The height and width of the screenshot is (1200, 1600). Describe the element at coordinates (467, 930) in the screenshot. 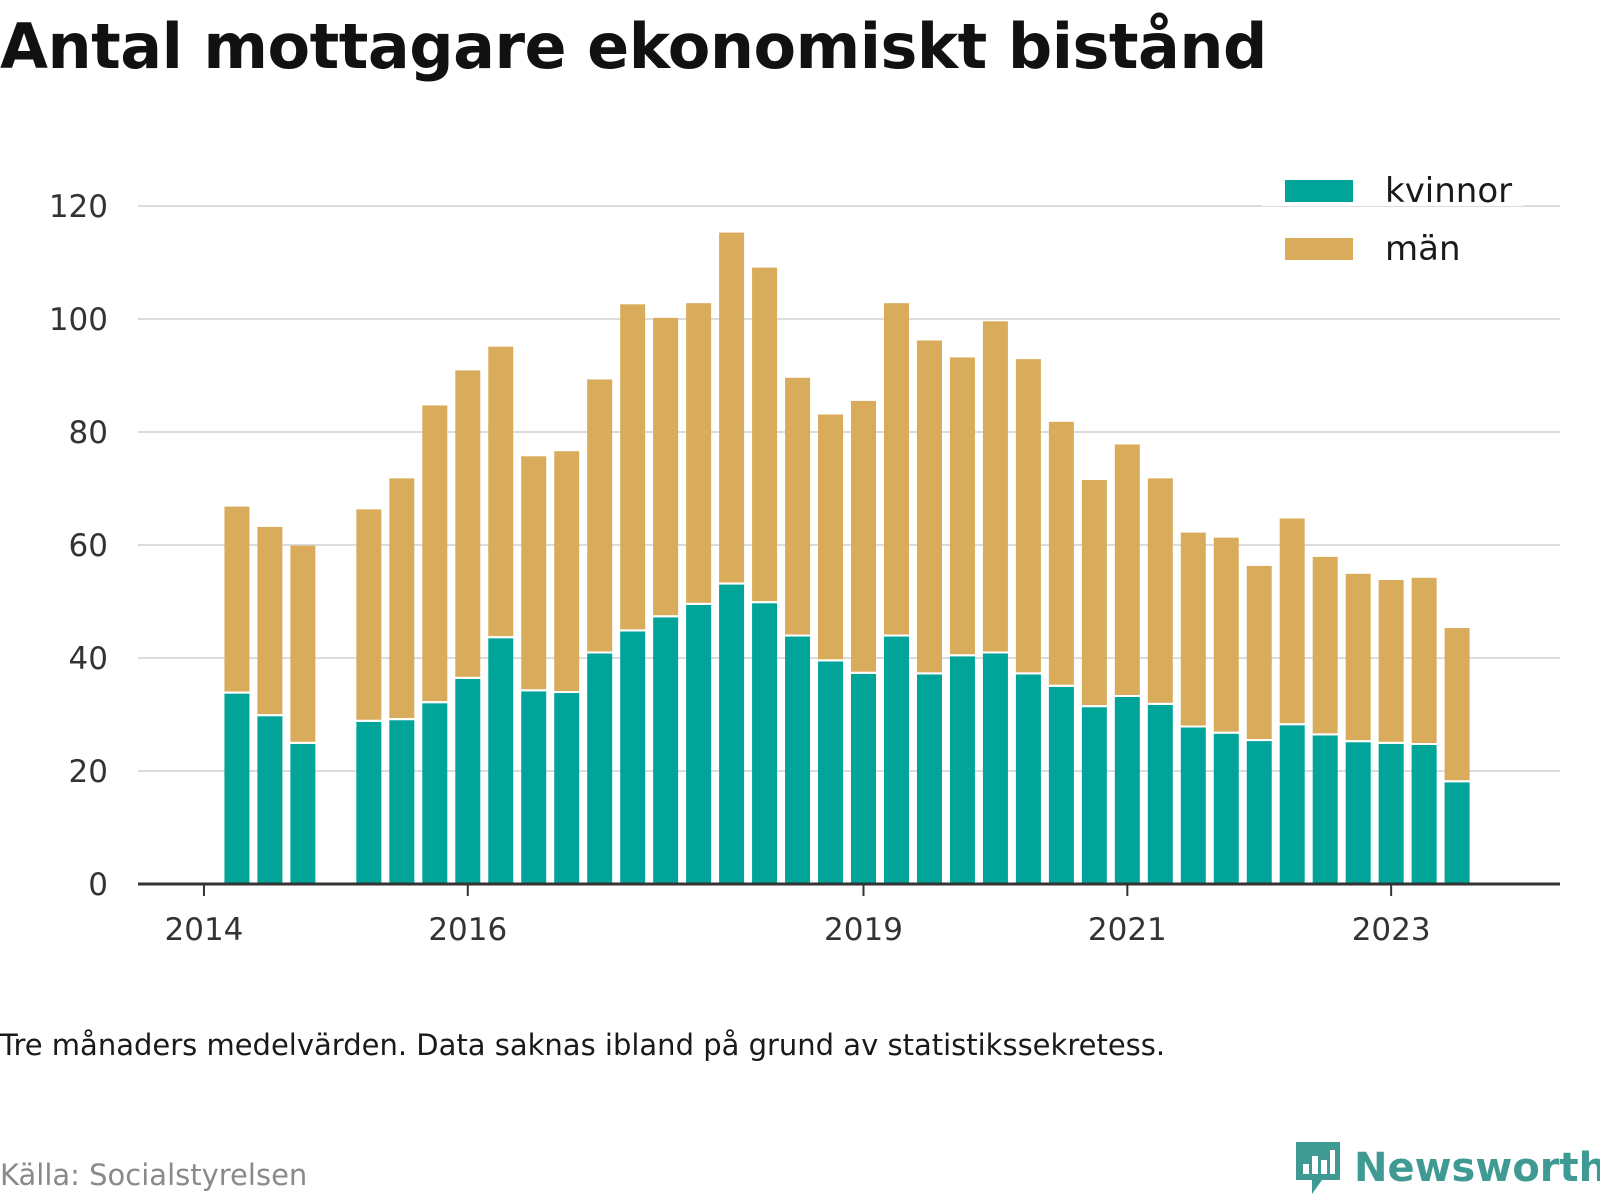

I see `x-tick-label: 2016` at that location.